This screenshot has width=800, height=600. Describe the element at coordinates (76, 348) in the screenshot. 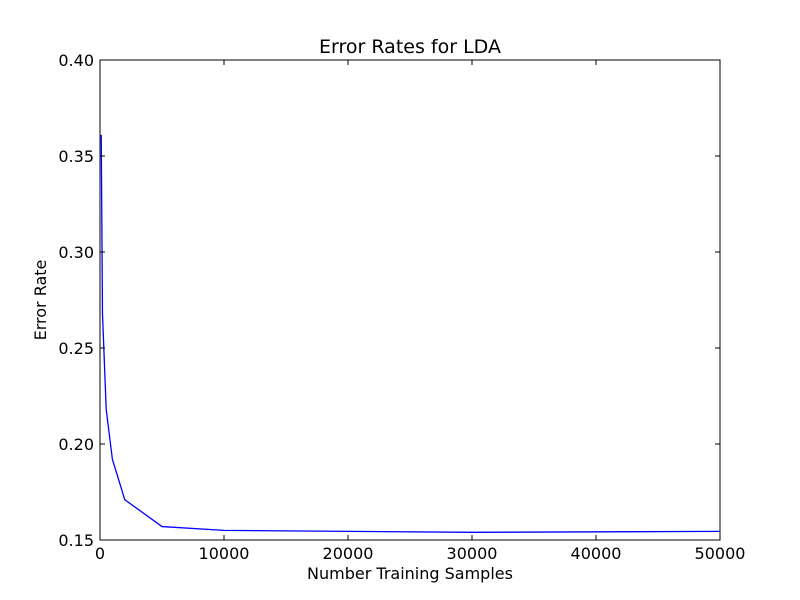

I see `y-tick-label: 0.25` at that location.